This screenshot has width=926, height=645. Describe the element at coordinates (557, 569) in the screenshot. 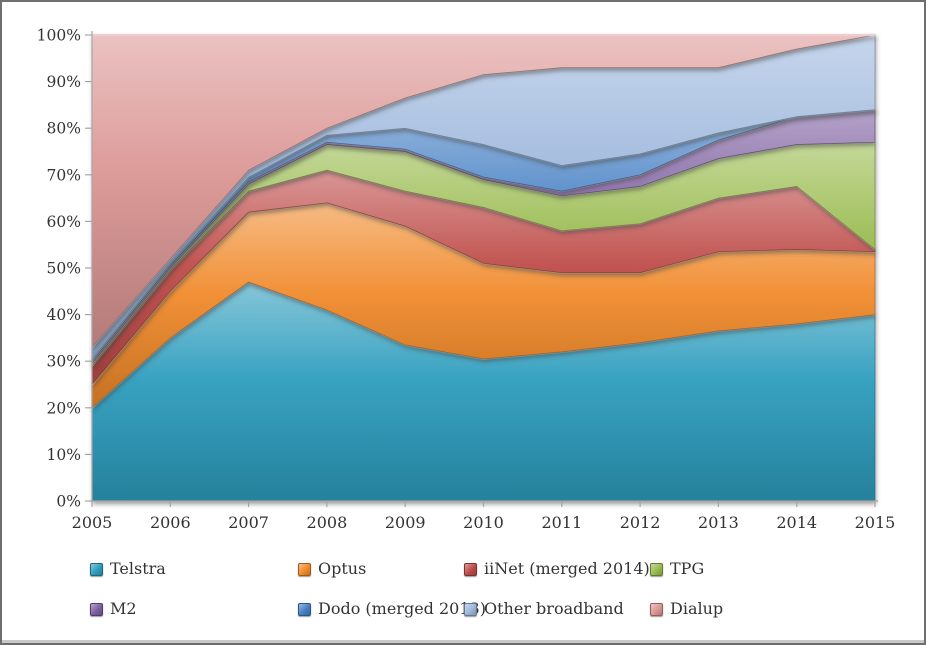

I see `legend-item-iinet-merged-2014: iiNet (merged 2014)` at that location.